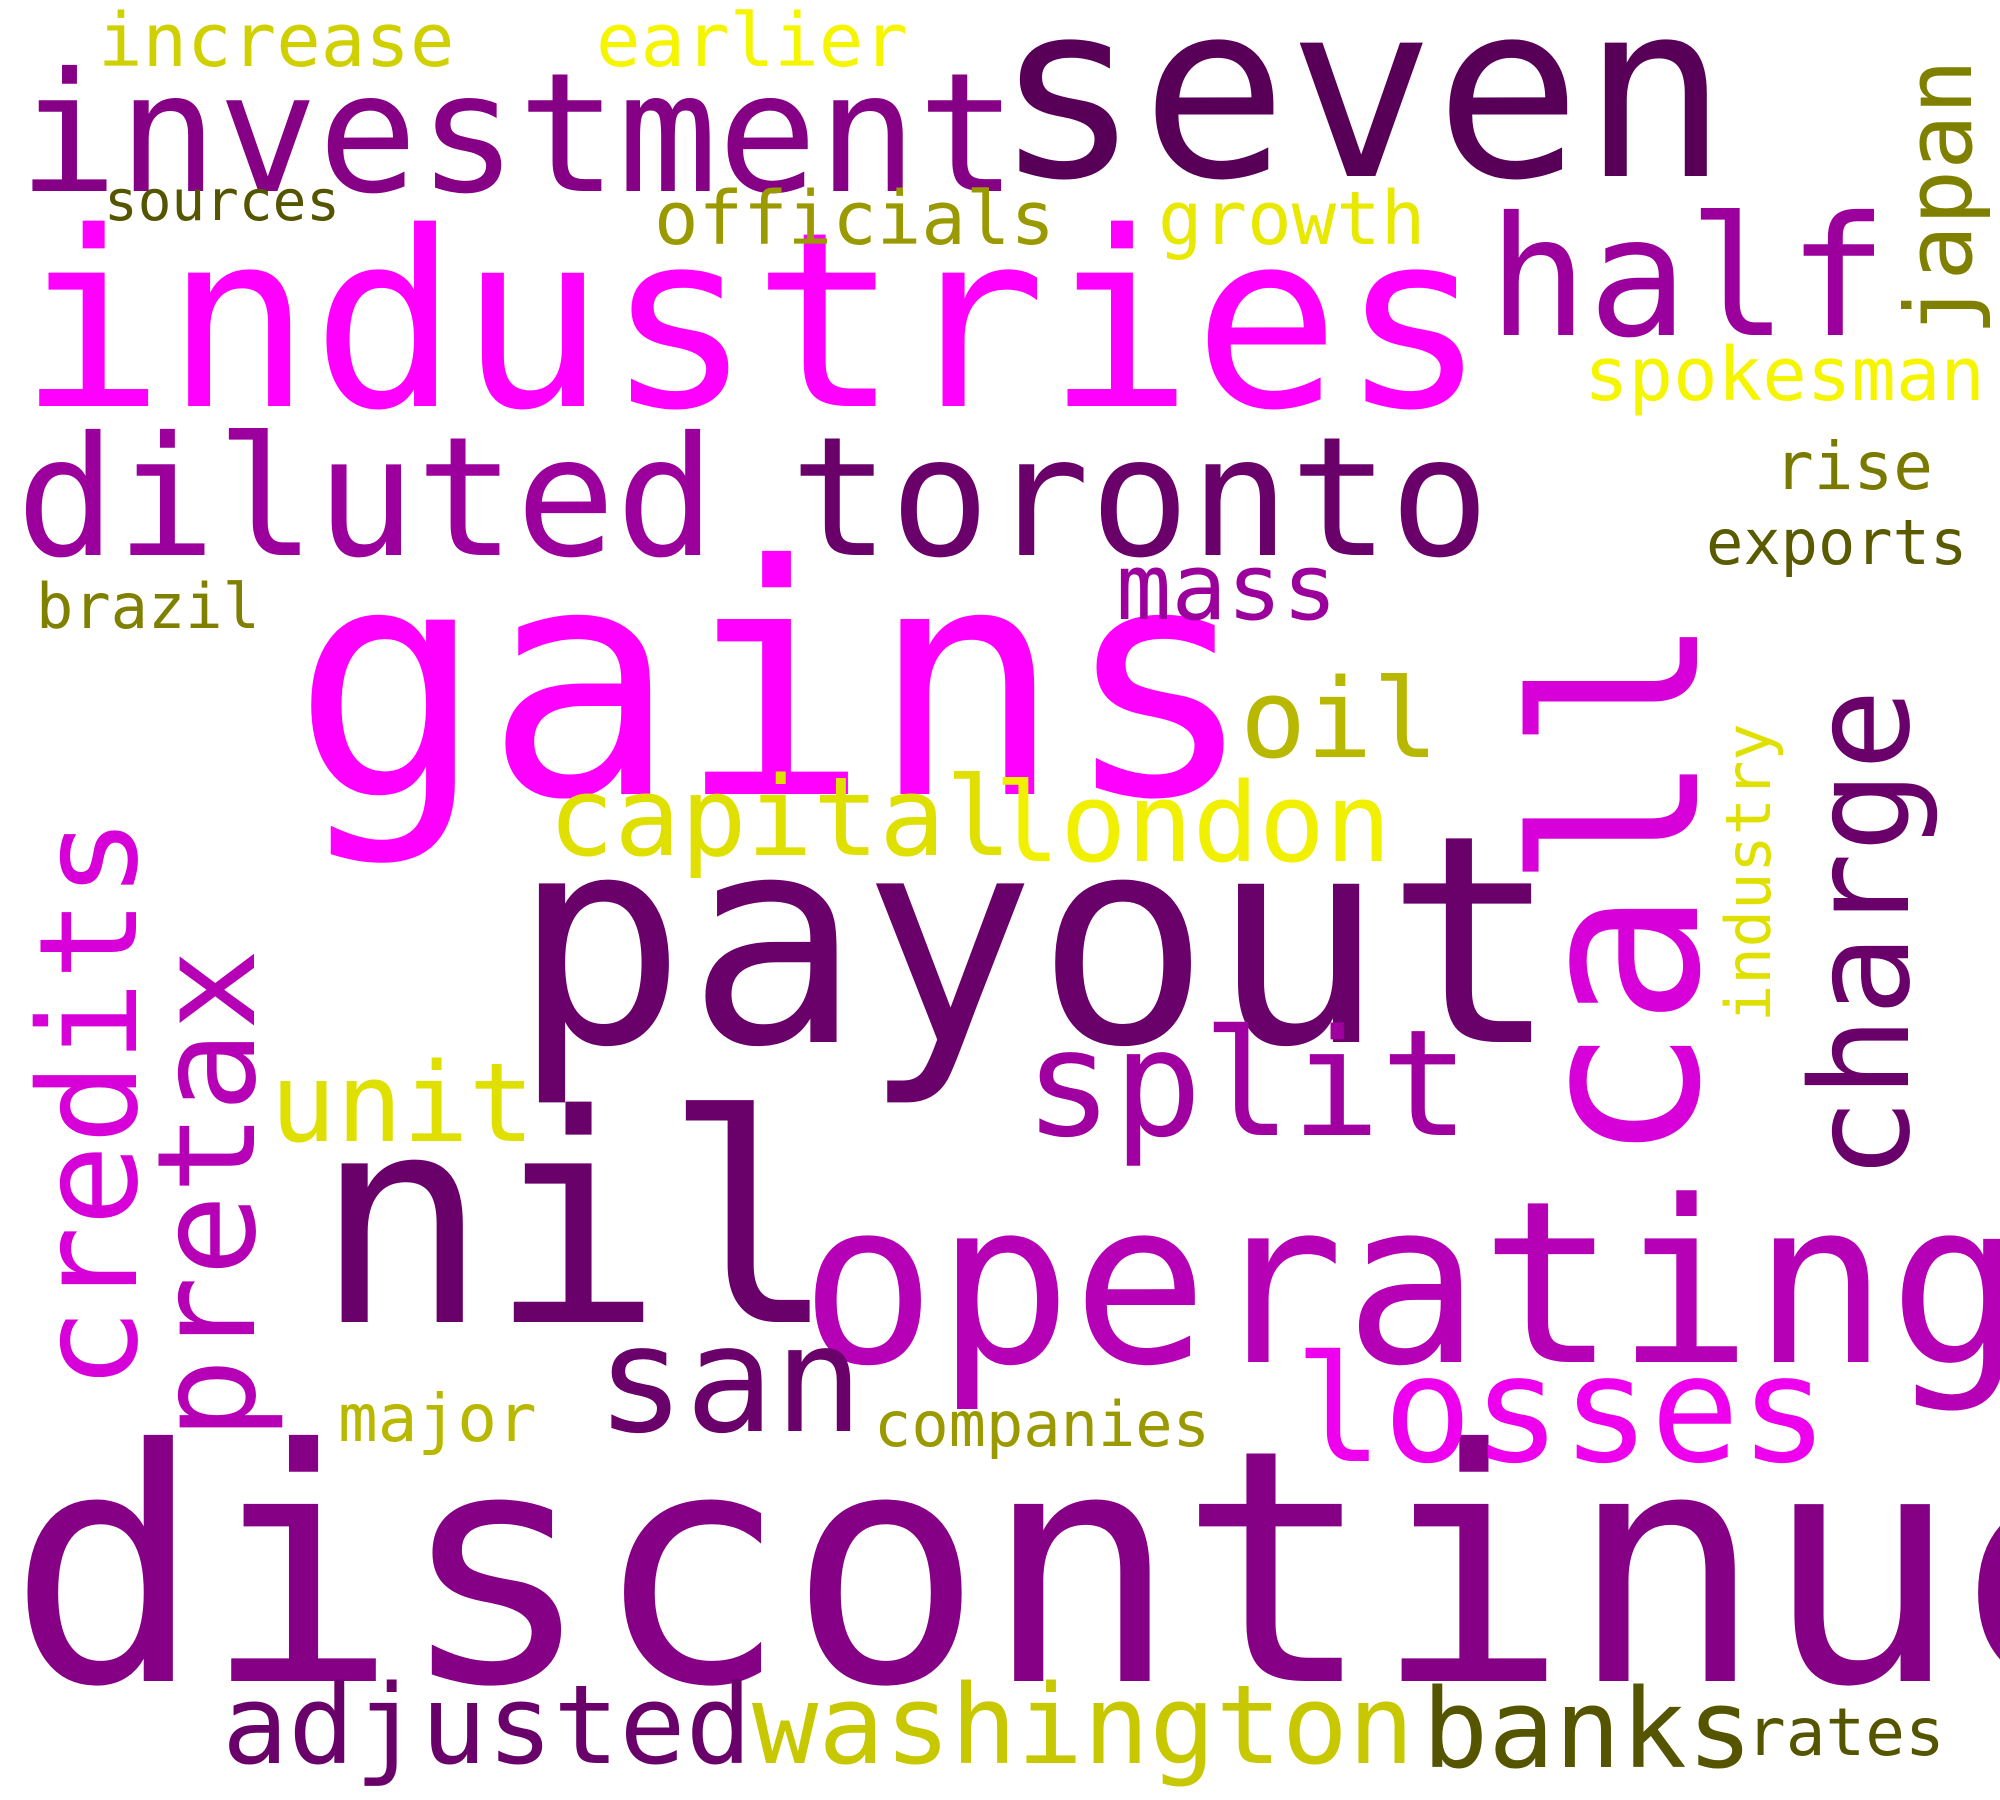 This screenshot has height=1800, width=2000. I want to click on word-diluted: diluted, so click(366, 498).